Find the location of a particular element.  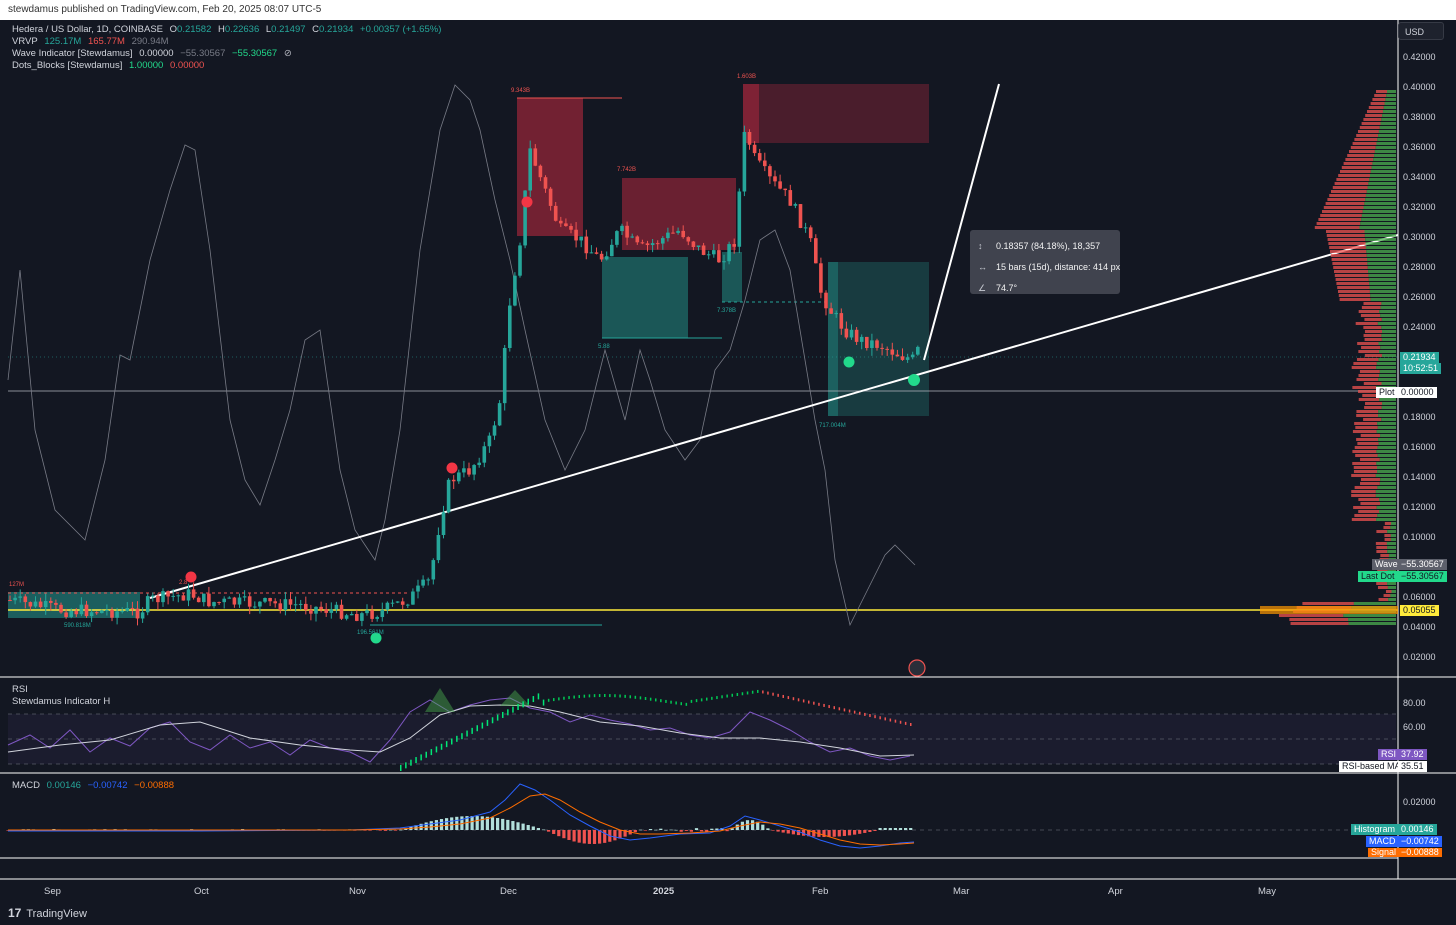

hide-icon: ⊘ is located at coordinates (287, 53).